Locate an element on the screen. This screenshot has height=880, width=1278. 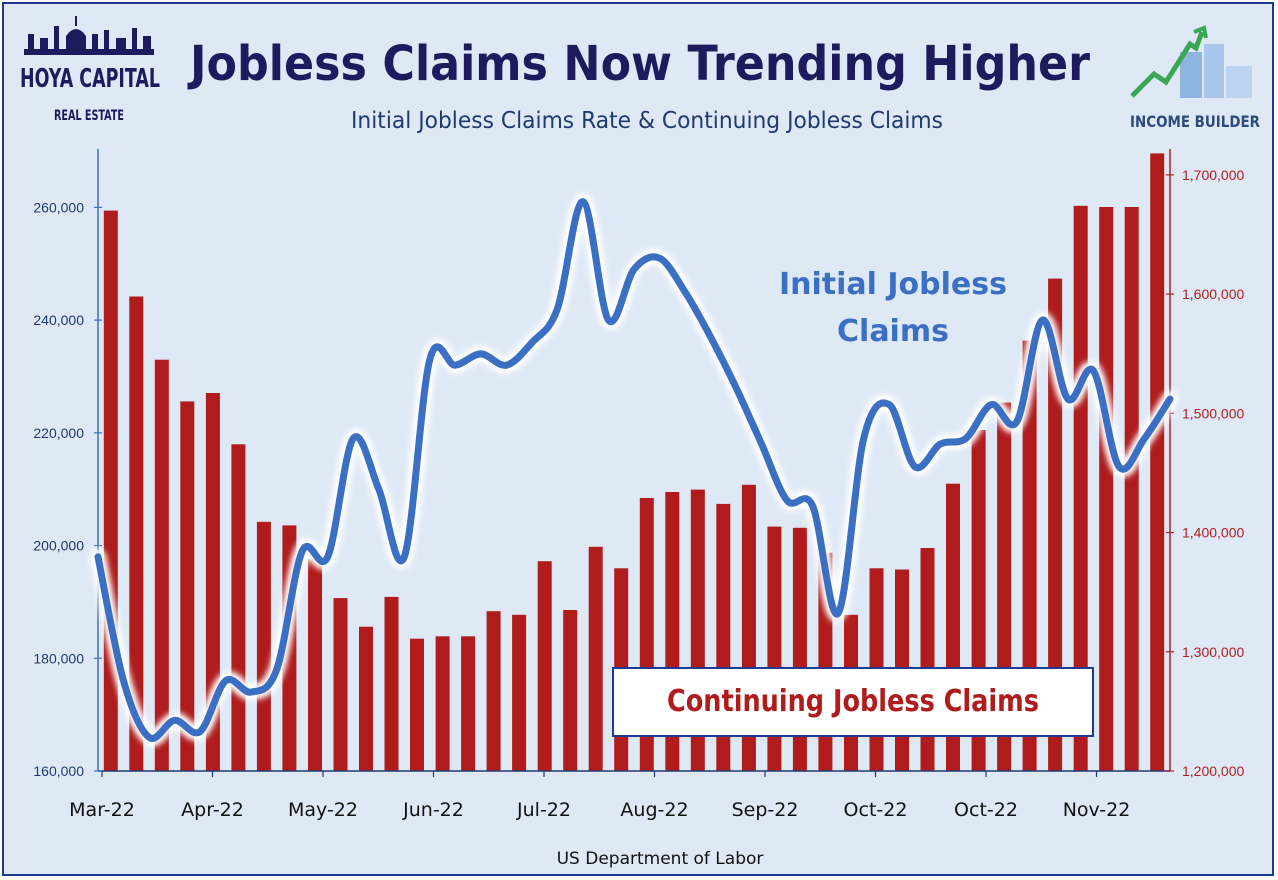
right-tick-label: 1,700,000 is located at coordinates (1213, 175).